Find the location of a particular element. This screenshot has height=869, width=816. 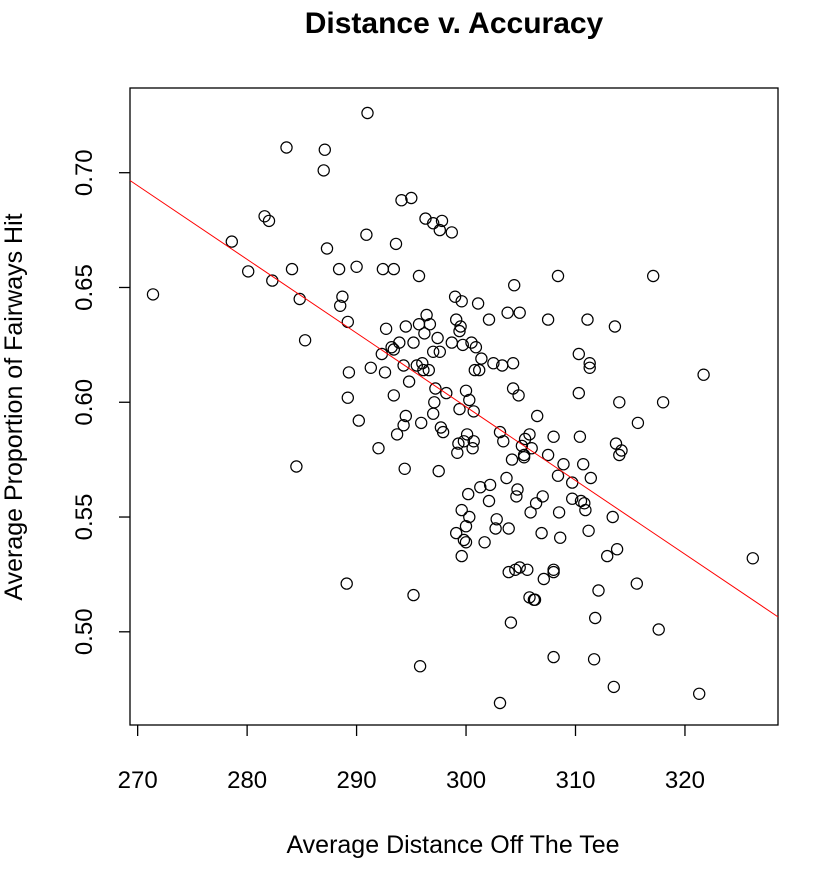

x-tick-label: 280 is located at coordinates (247, 780).